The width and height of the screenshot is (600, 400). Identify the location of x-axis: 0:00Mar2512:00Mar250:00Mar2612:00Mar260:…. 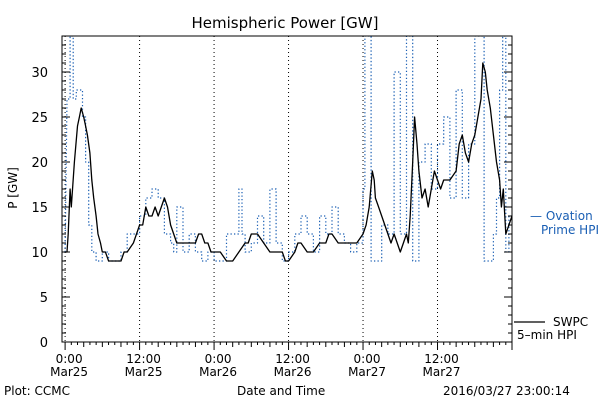
(281, 360).